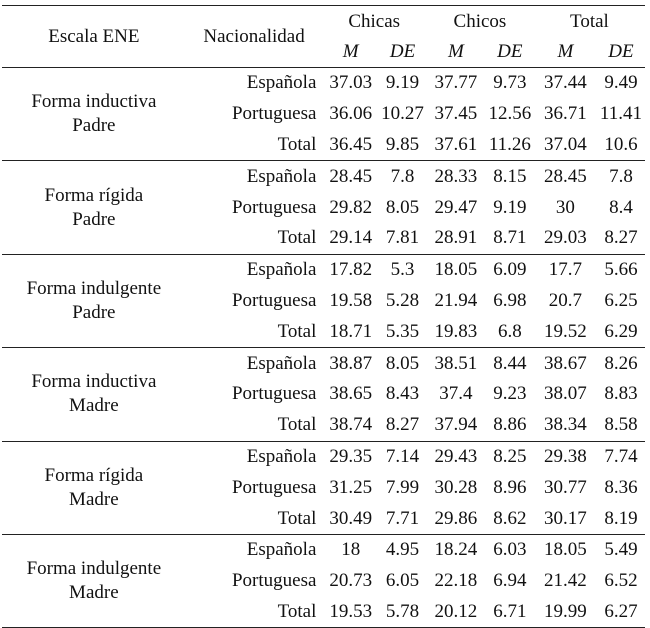 Image resolution: width=650 pixels, height=628 pixels. Describe the element at coordinates (565, 114) in the screenshot. I see `mean-value-cell: 36.71` at that location.